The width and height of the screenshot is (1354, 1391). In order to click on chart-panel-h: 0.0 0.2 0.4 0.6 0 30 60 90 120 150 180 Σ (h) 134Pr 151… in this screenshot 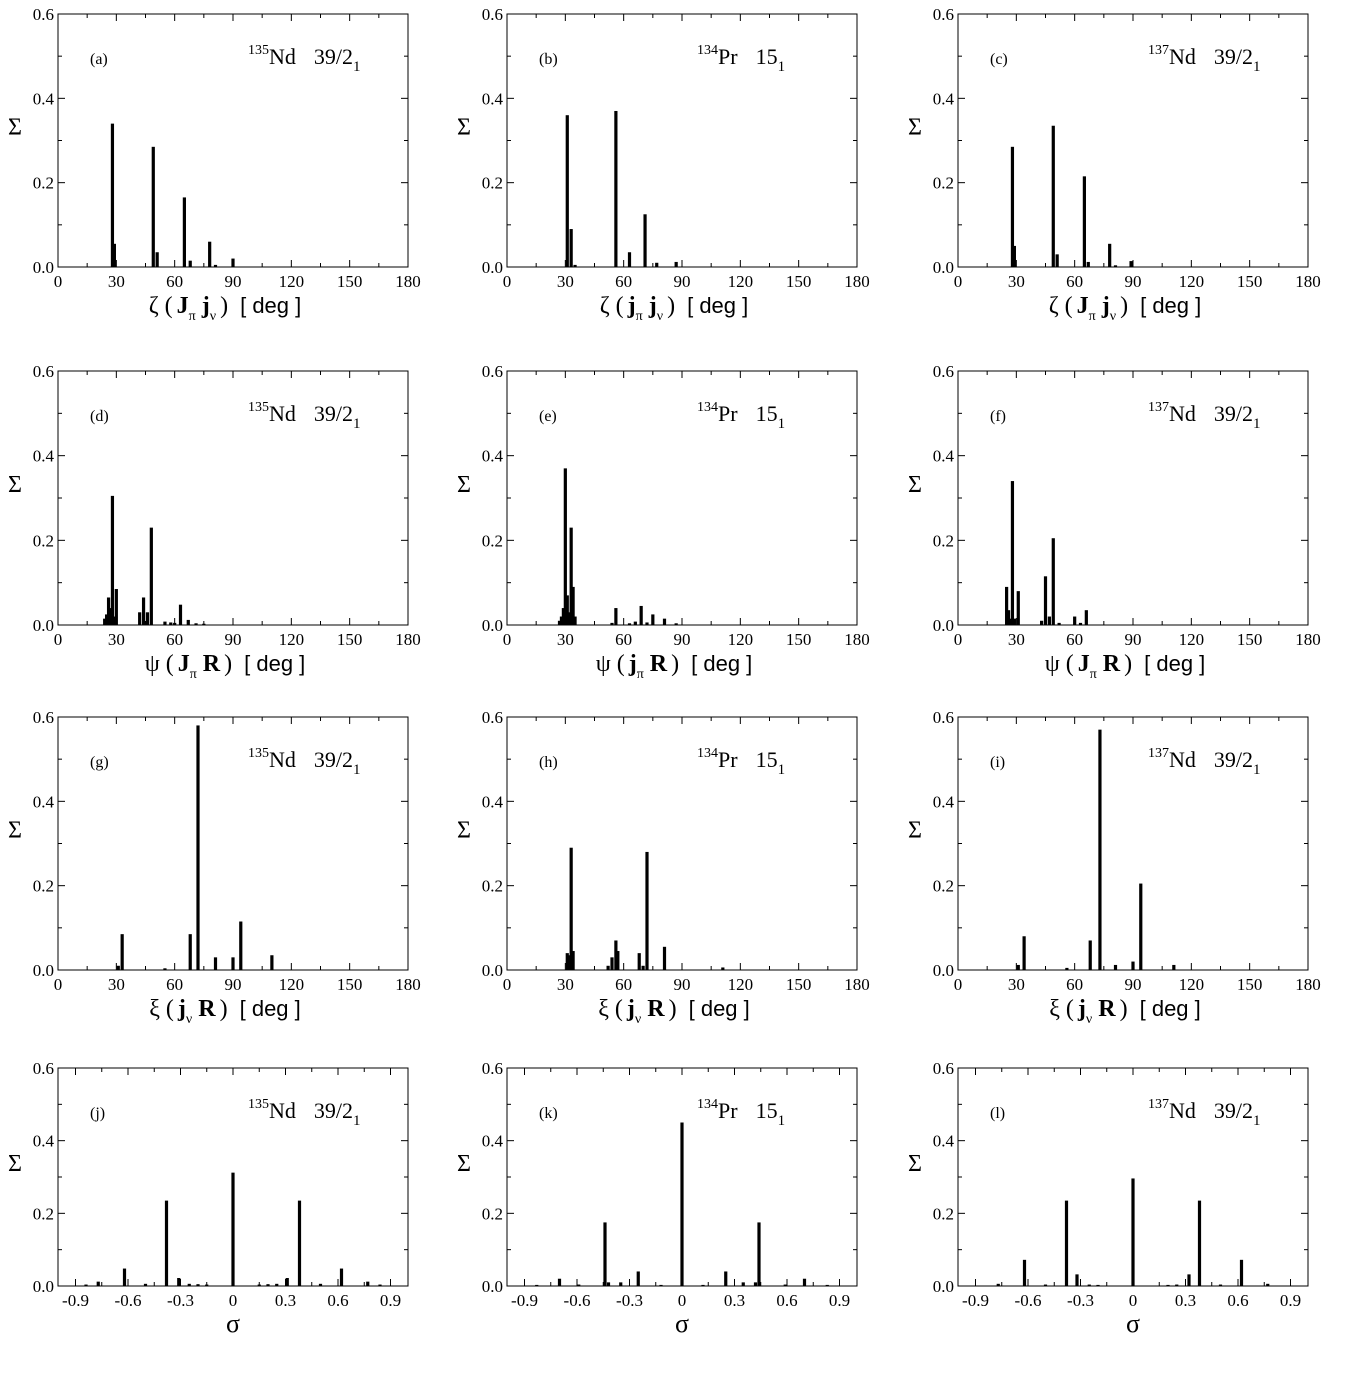, I will do `click(663, 867)`.